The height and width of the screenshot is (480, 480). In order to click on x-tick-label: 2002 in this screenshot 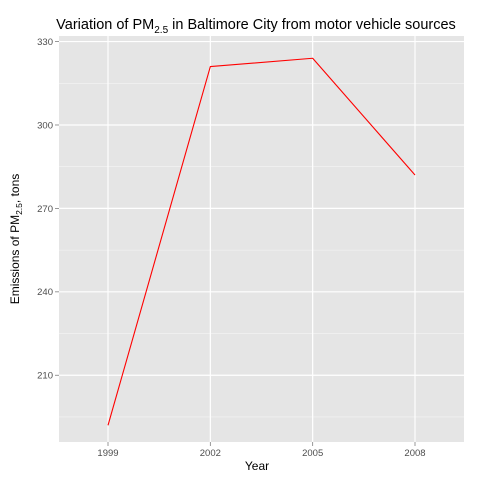, I will do `click(210, 453)`.